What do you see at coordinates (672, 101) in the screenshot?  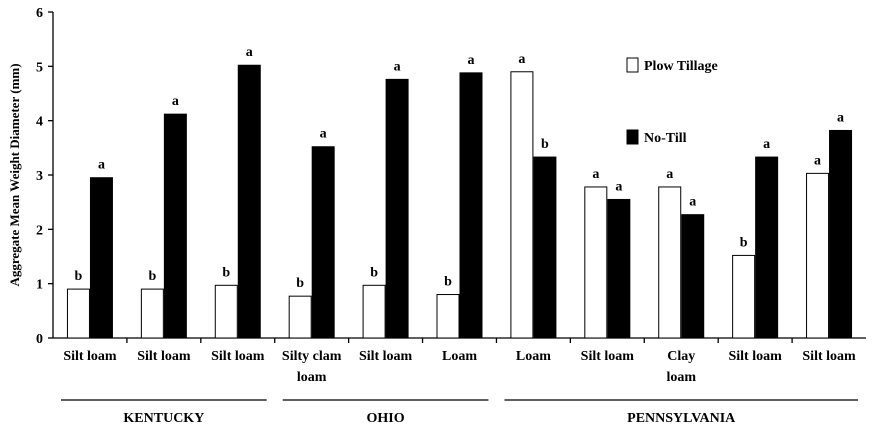 I see `chart-legend: Plow Tillage No-Till` at bounding box center [672, 101].